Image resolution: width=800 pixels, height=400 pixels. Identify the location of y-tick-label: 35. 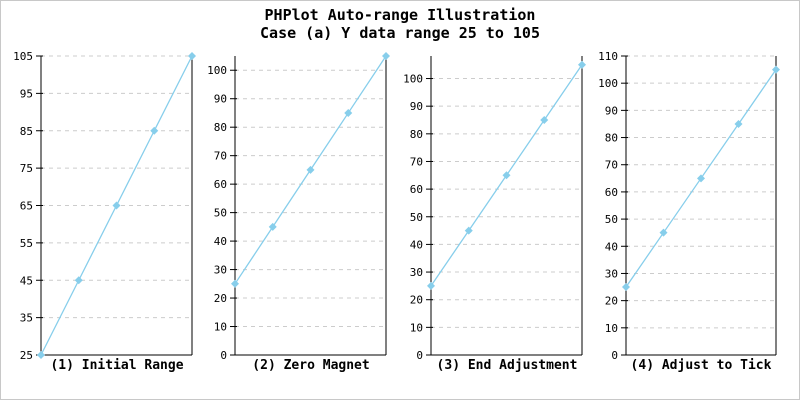
(26, 318).